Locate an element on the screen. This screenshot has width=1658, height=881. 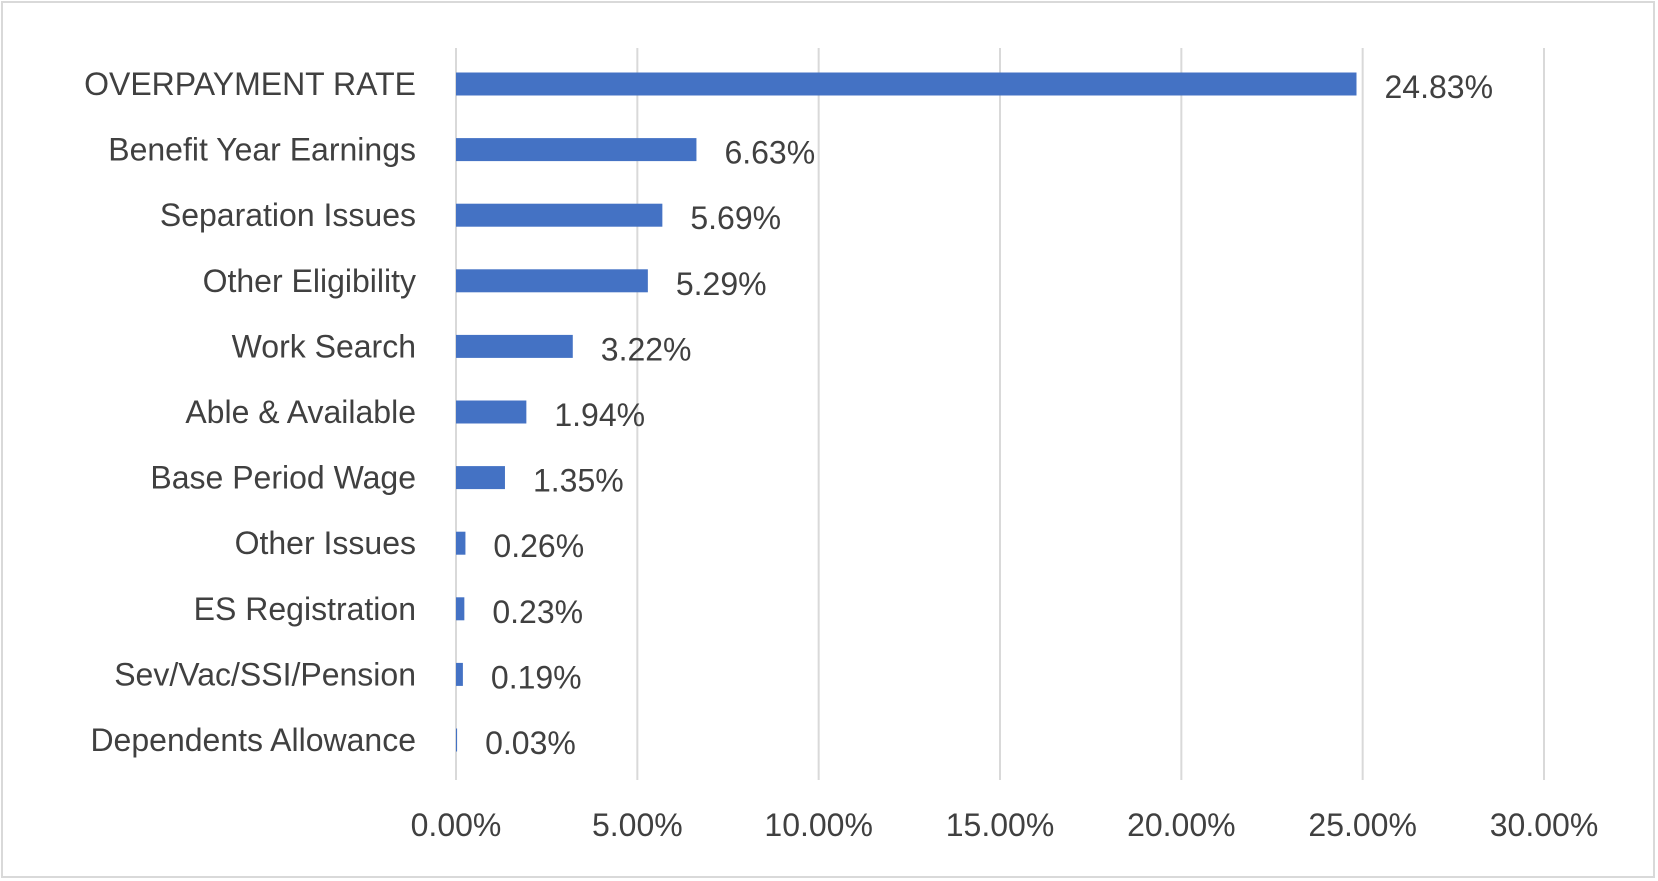
data-label: 0.23% is located at coordinates (537, 612).